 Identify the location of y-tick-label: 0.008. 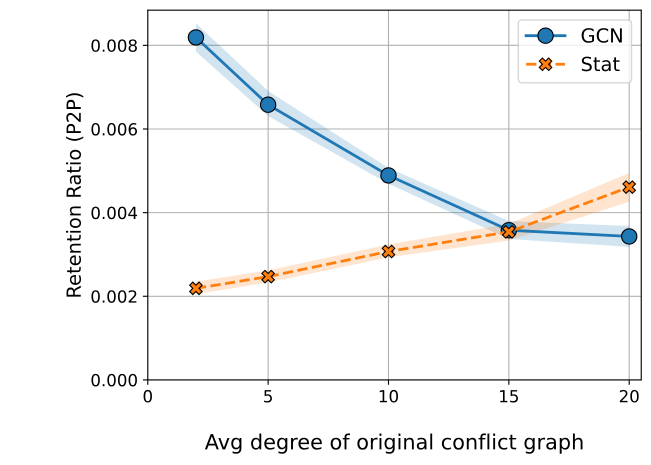
(114, 45).